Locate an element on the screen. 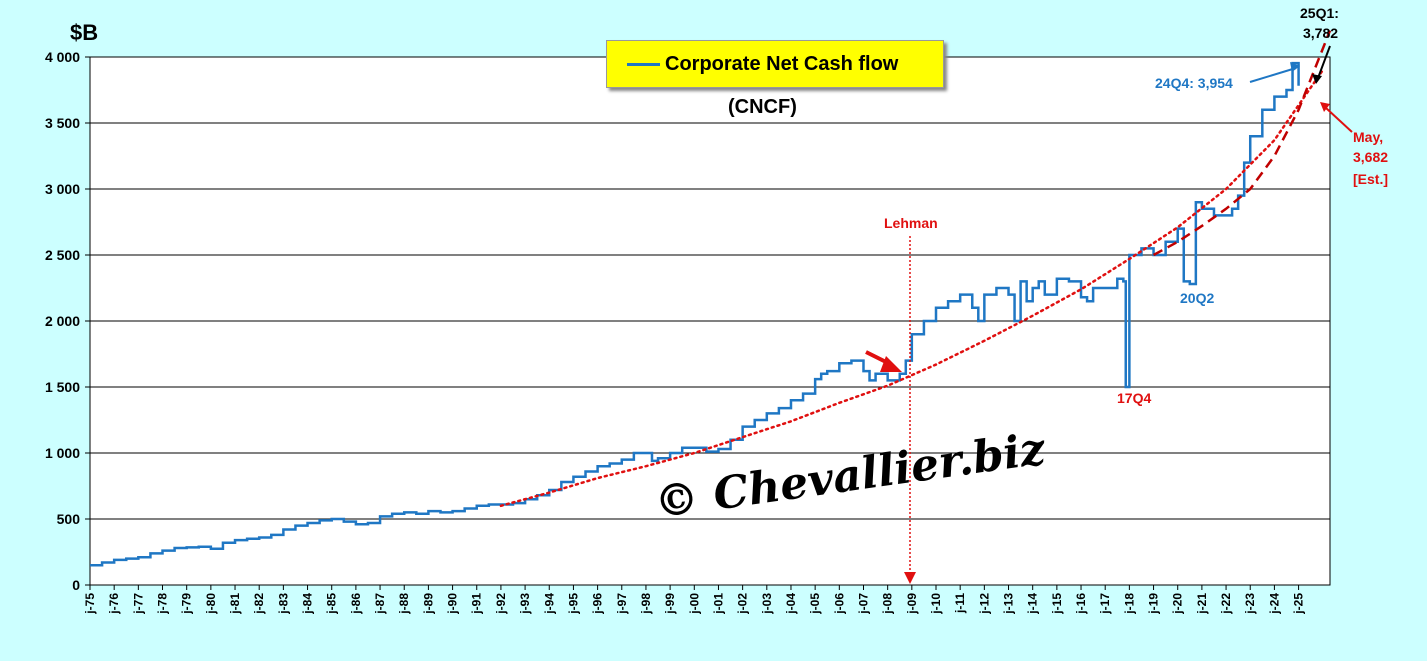 Image resolution: width=1427 pixels, height=661 pixels. x-tick-label: j-20 is located at coordinates (1178, 604).